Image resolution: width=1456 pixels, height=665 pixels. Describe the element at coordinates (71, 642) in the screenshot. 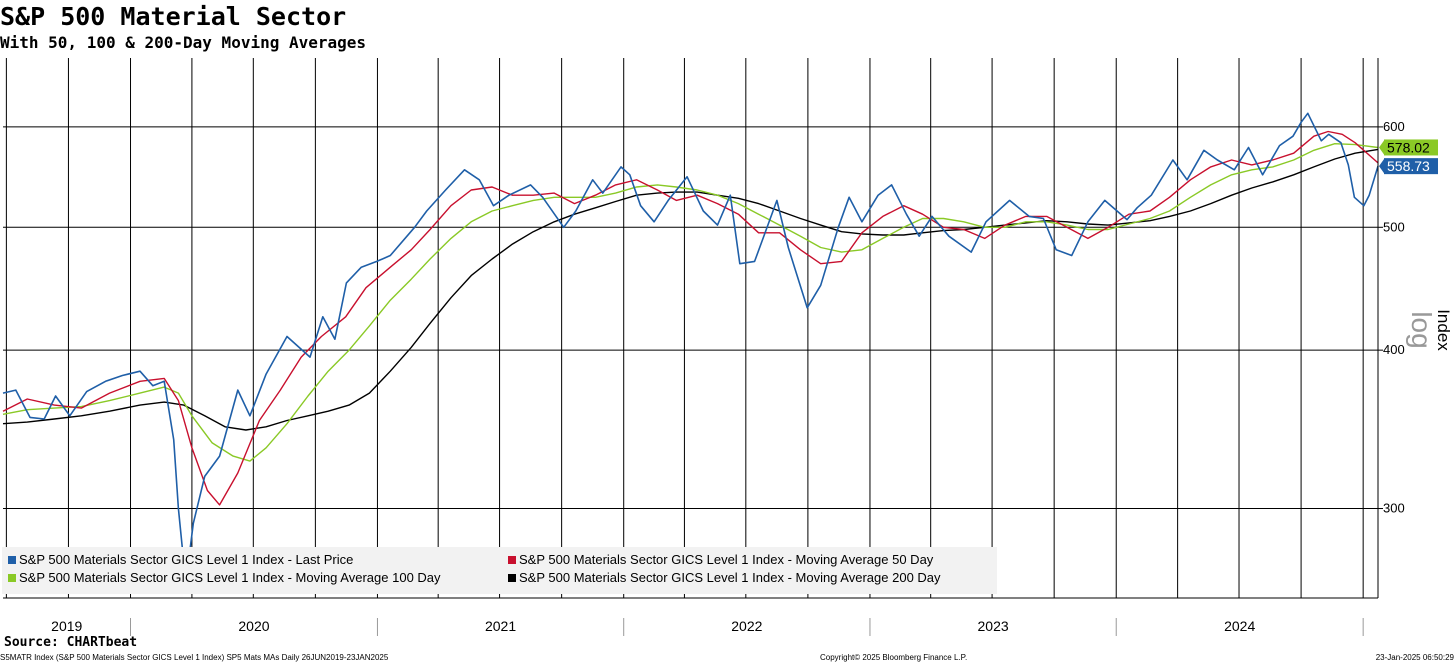

I see `source-note: Source: CHARTbeat` at that location.